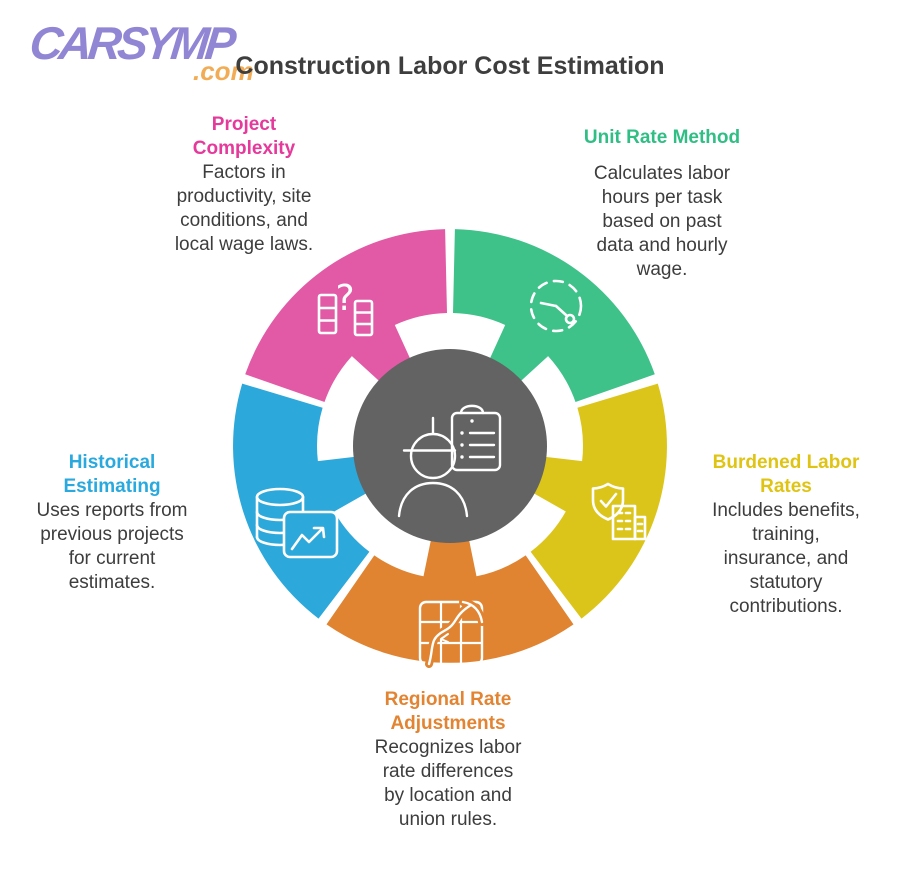  What do you see at coordinates (223, 71) in the screenshot?
I see `logo-suffix-text: .com` at bounding box center [223, 71].